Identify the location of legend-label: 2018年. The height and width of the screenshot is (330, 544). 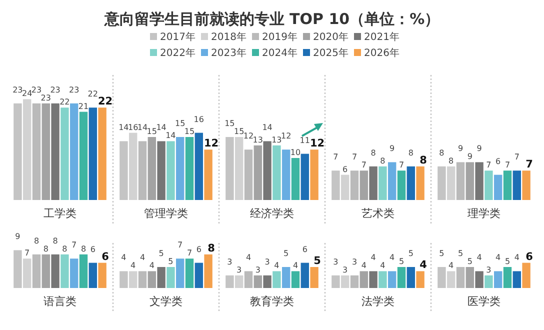
(228, 37).